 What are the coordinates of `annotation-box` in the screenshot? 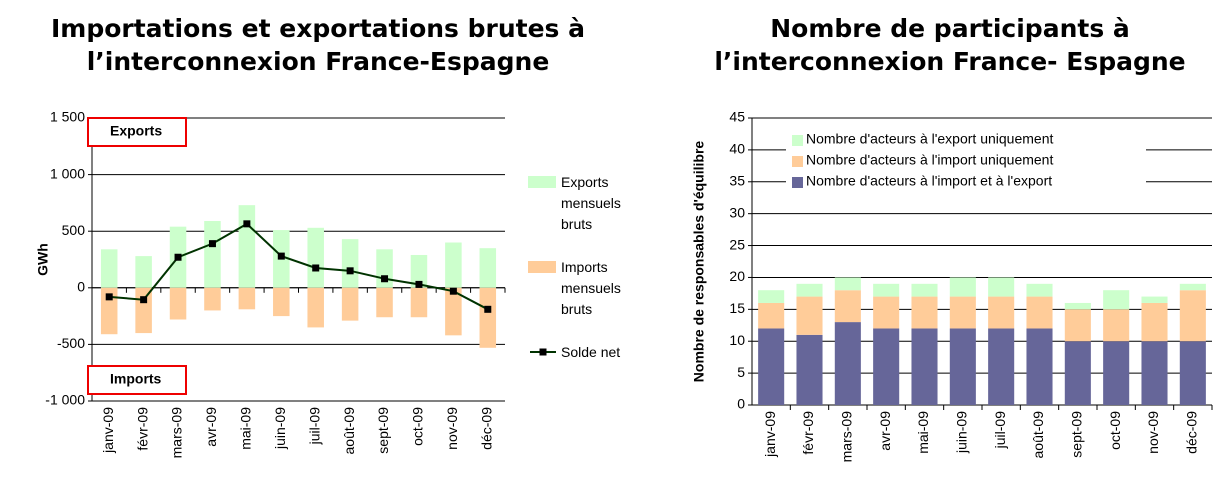 It's located at (137, 380).